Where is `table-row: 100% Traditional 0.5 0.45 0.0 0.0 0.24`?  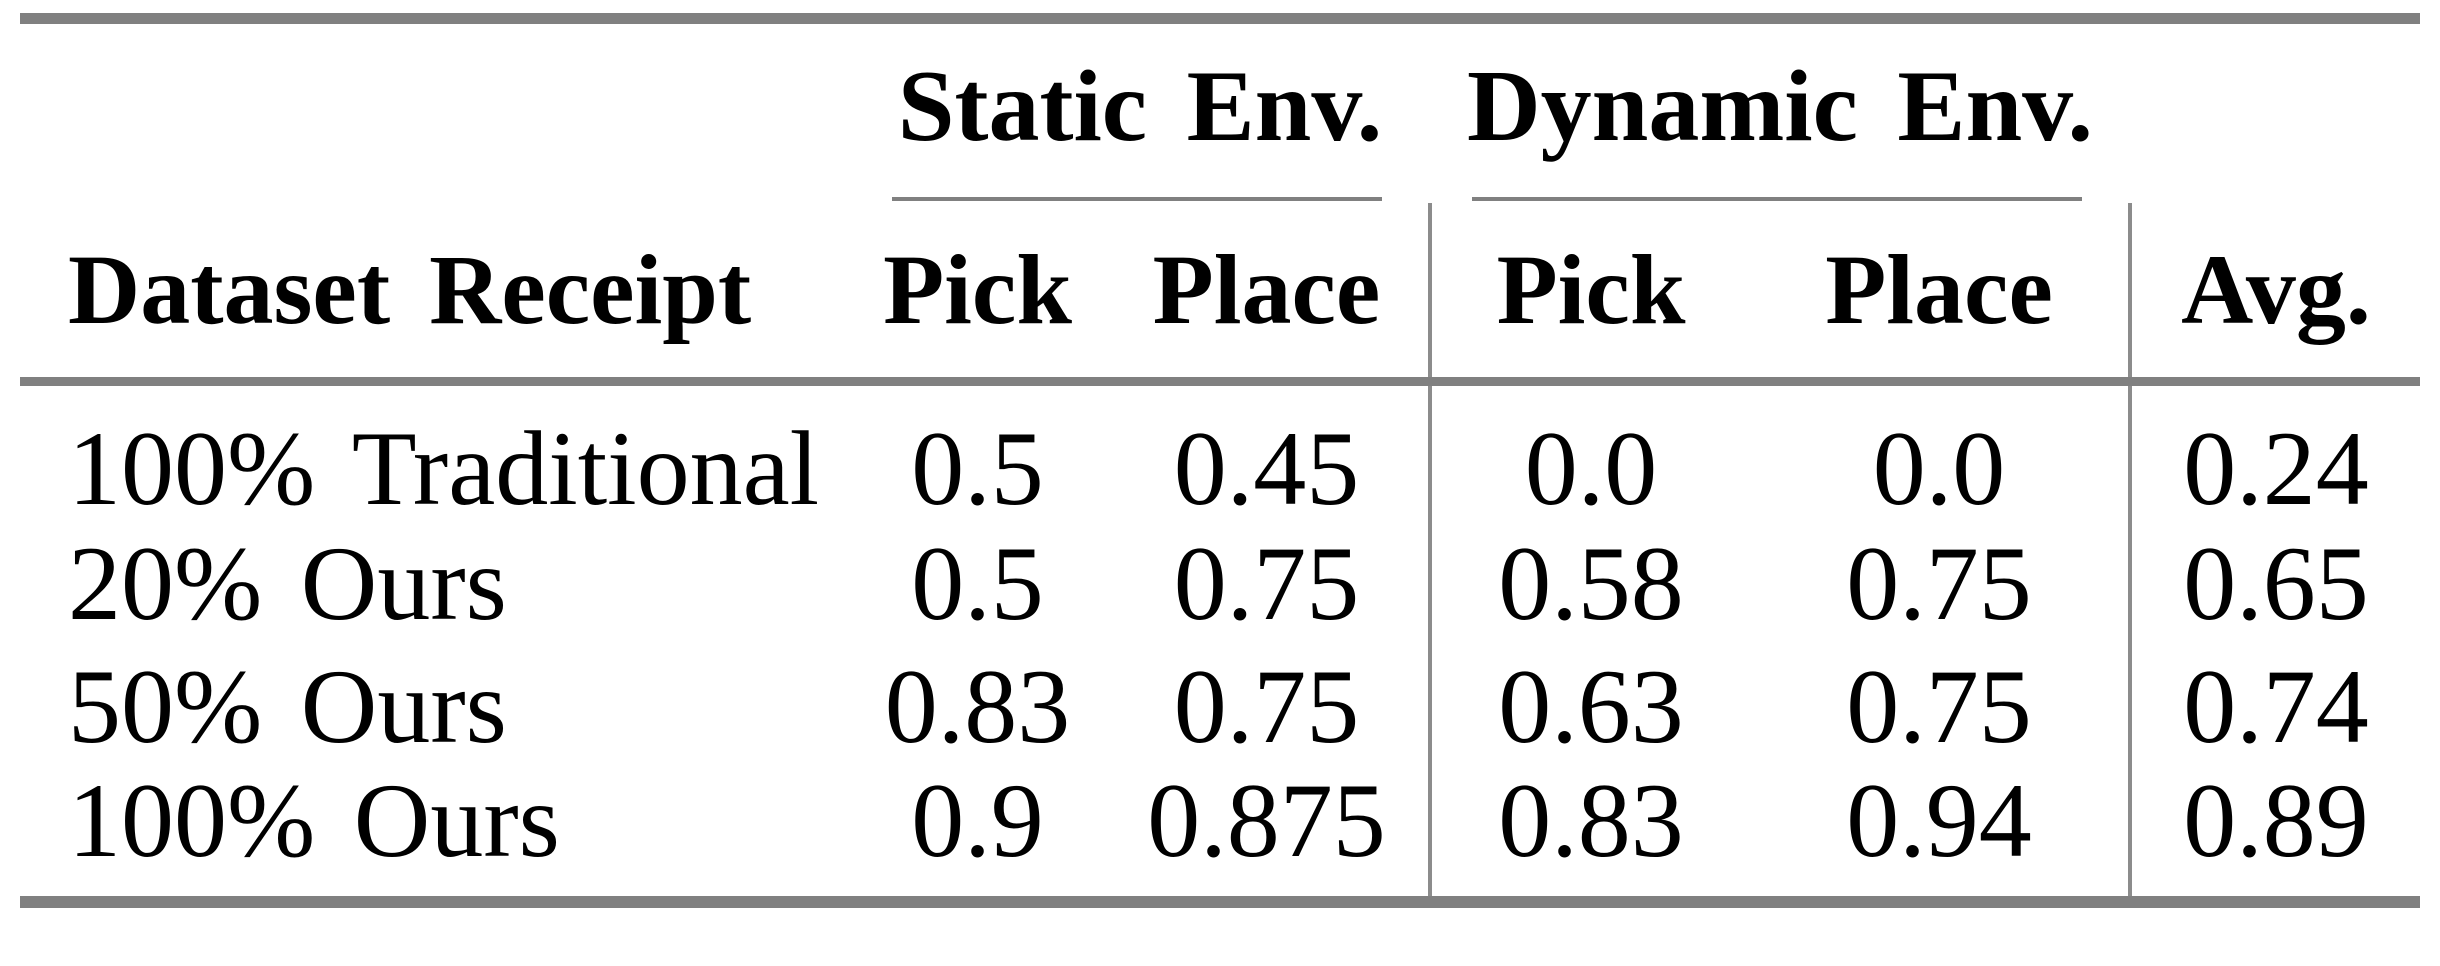 table-row: 100% Traditional 0.5 0.45 0.0 0.0 0.24 is located at coordinates (1220, 454).